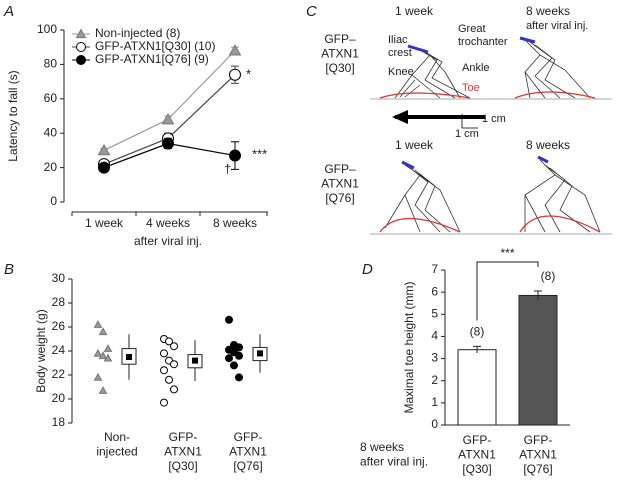  Describe the element at coordinates (557, 26) in the screenshot. I see `c-label: after viral inj.` at that location.